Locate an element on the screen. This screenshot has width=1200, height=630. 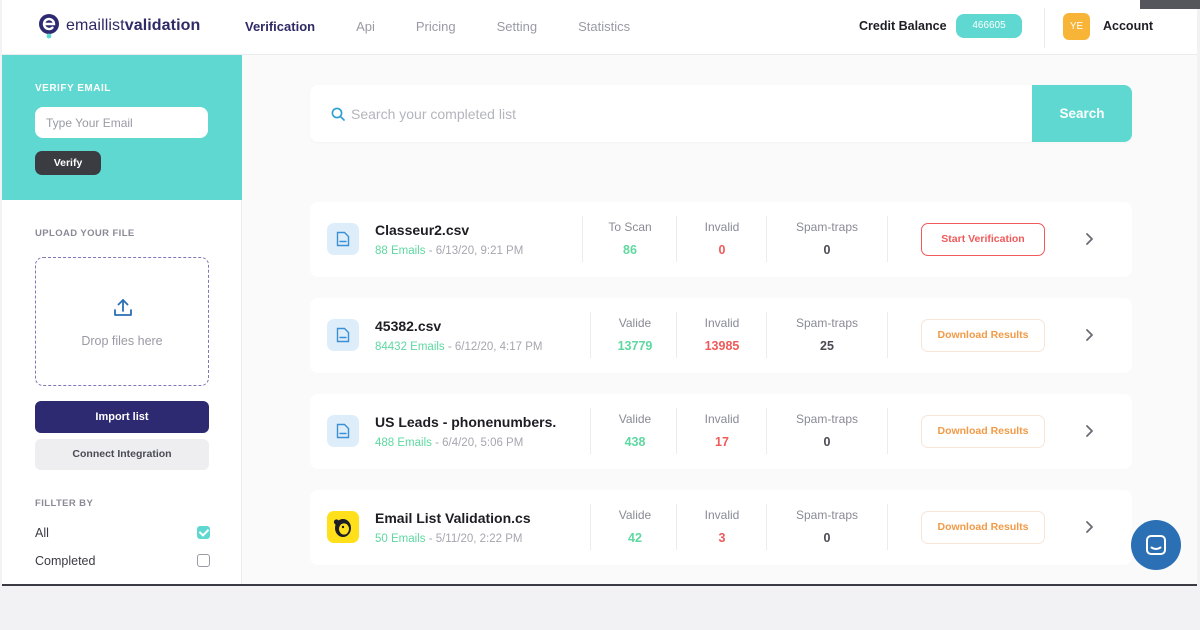
import-list-button: Import list is located at coordinates (122, 417).